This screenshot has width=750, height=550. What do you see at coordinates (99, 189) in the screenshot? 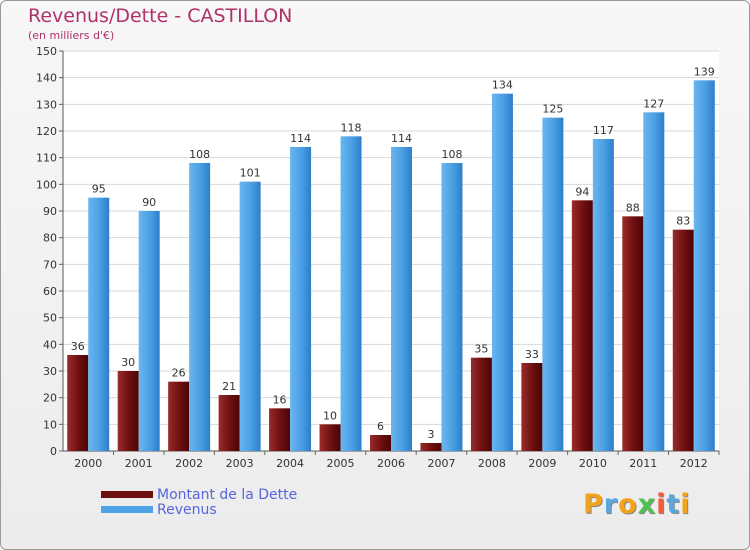
I see `data-label-revenus: 95` at bounding box center [99, 189].